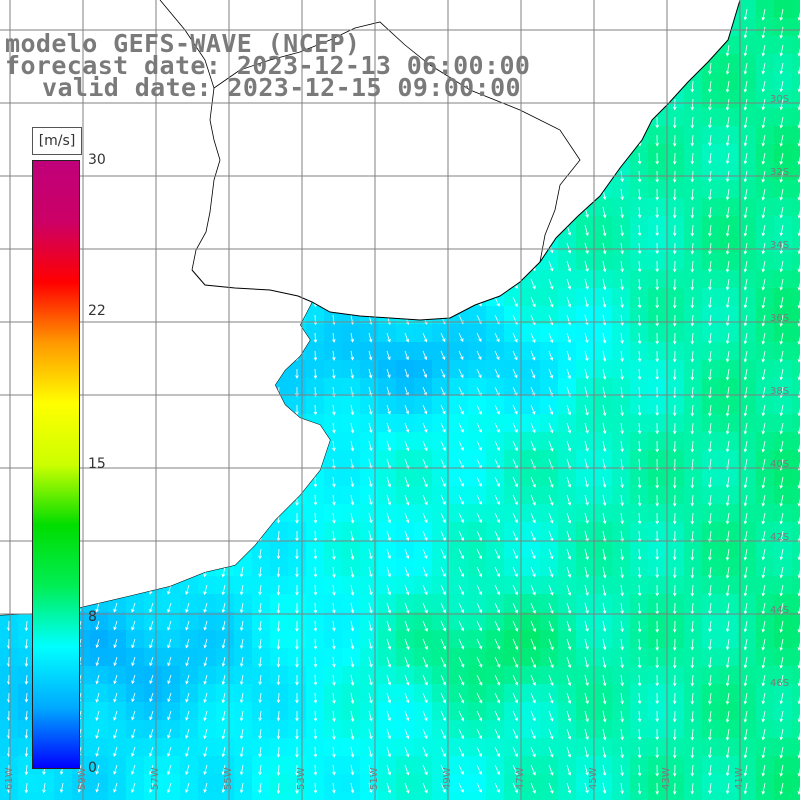  I want to click on colorbar, so click(56, 464).